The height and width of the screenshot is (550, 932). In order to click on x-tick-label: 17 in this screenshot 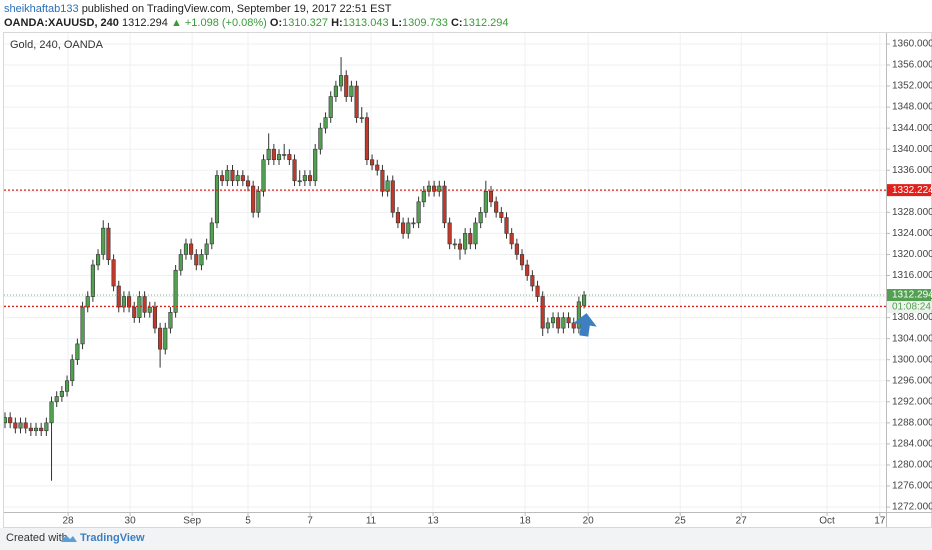, I will do `click(880, 521)`.